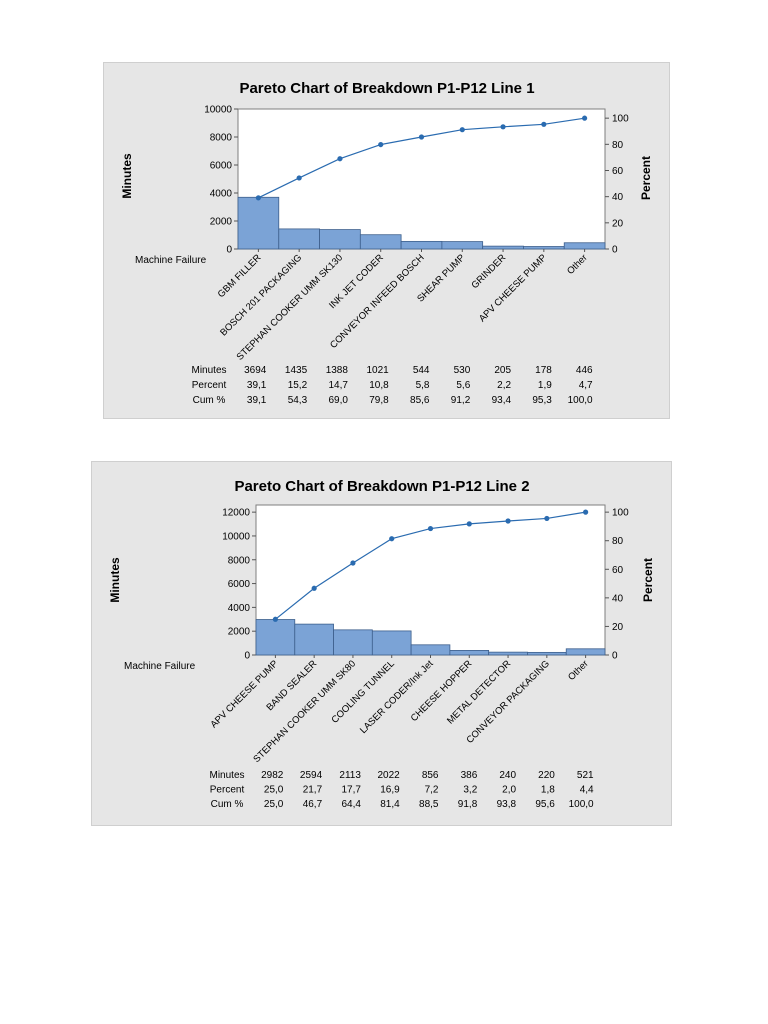 Image resolution: width=768 pixels, height=1024 pixels. What do you see at coordinates (461, 400) in the screenshot?
I see `table-cell: 91,2` at bounding box center [461, 400].